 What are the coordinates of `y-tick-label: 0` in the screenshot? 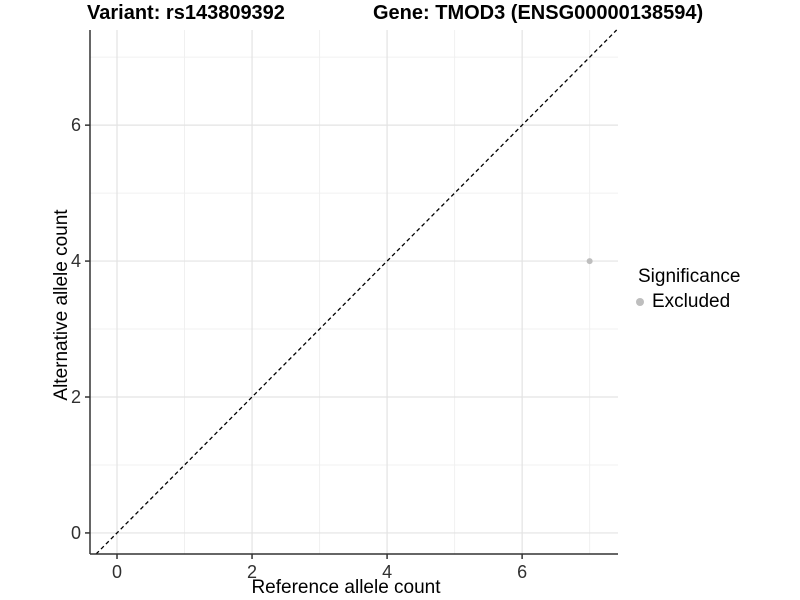 It's located at (76, 533).